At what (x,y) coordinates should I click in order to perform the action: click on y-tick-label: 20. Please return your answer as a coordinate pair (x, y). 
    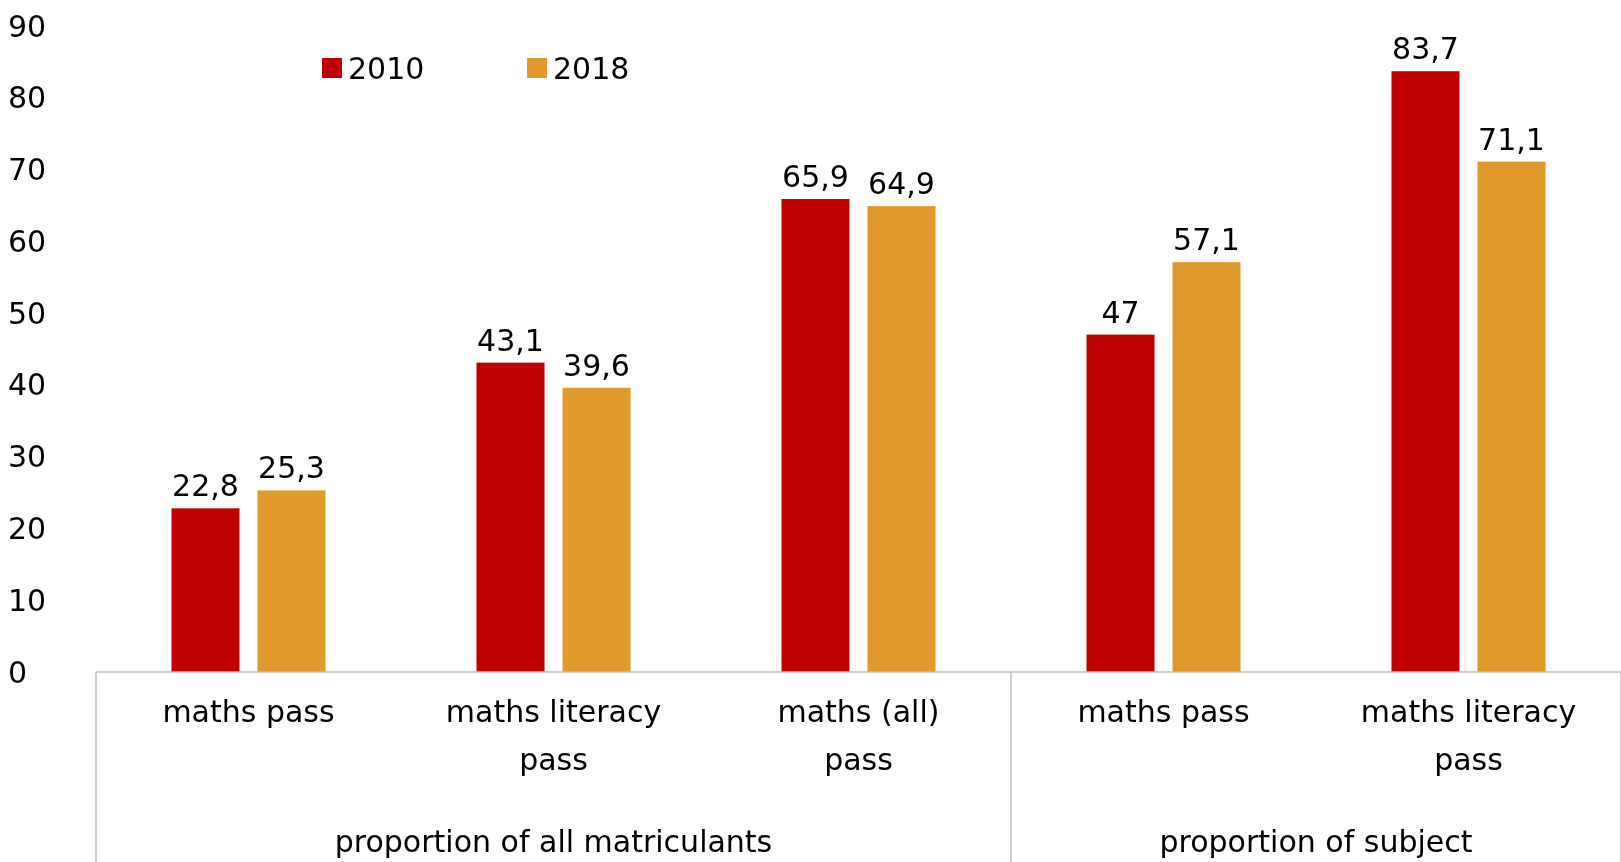
    Looking at the image, I should click on (27, 528).